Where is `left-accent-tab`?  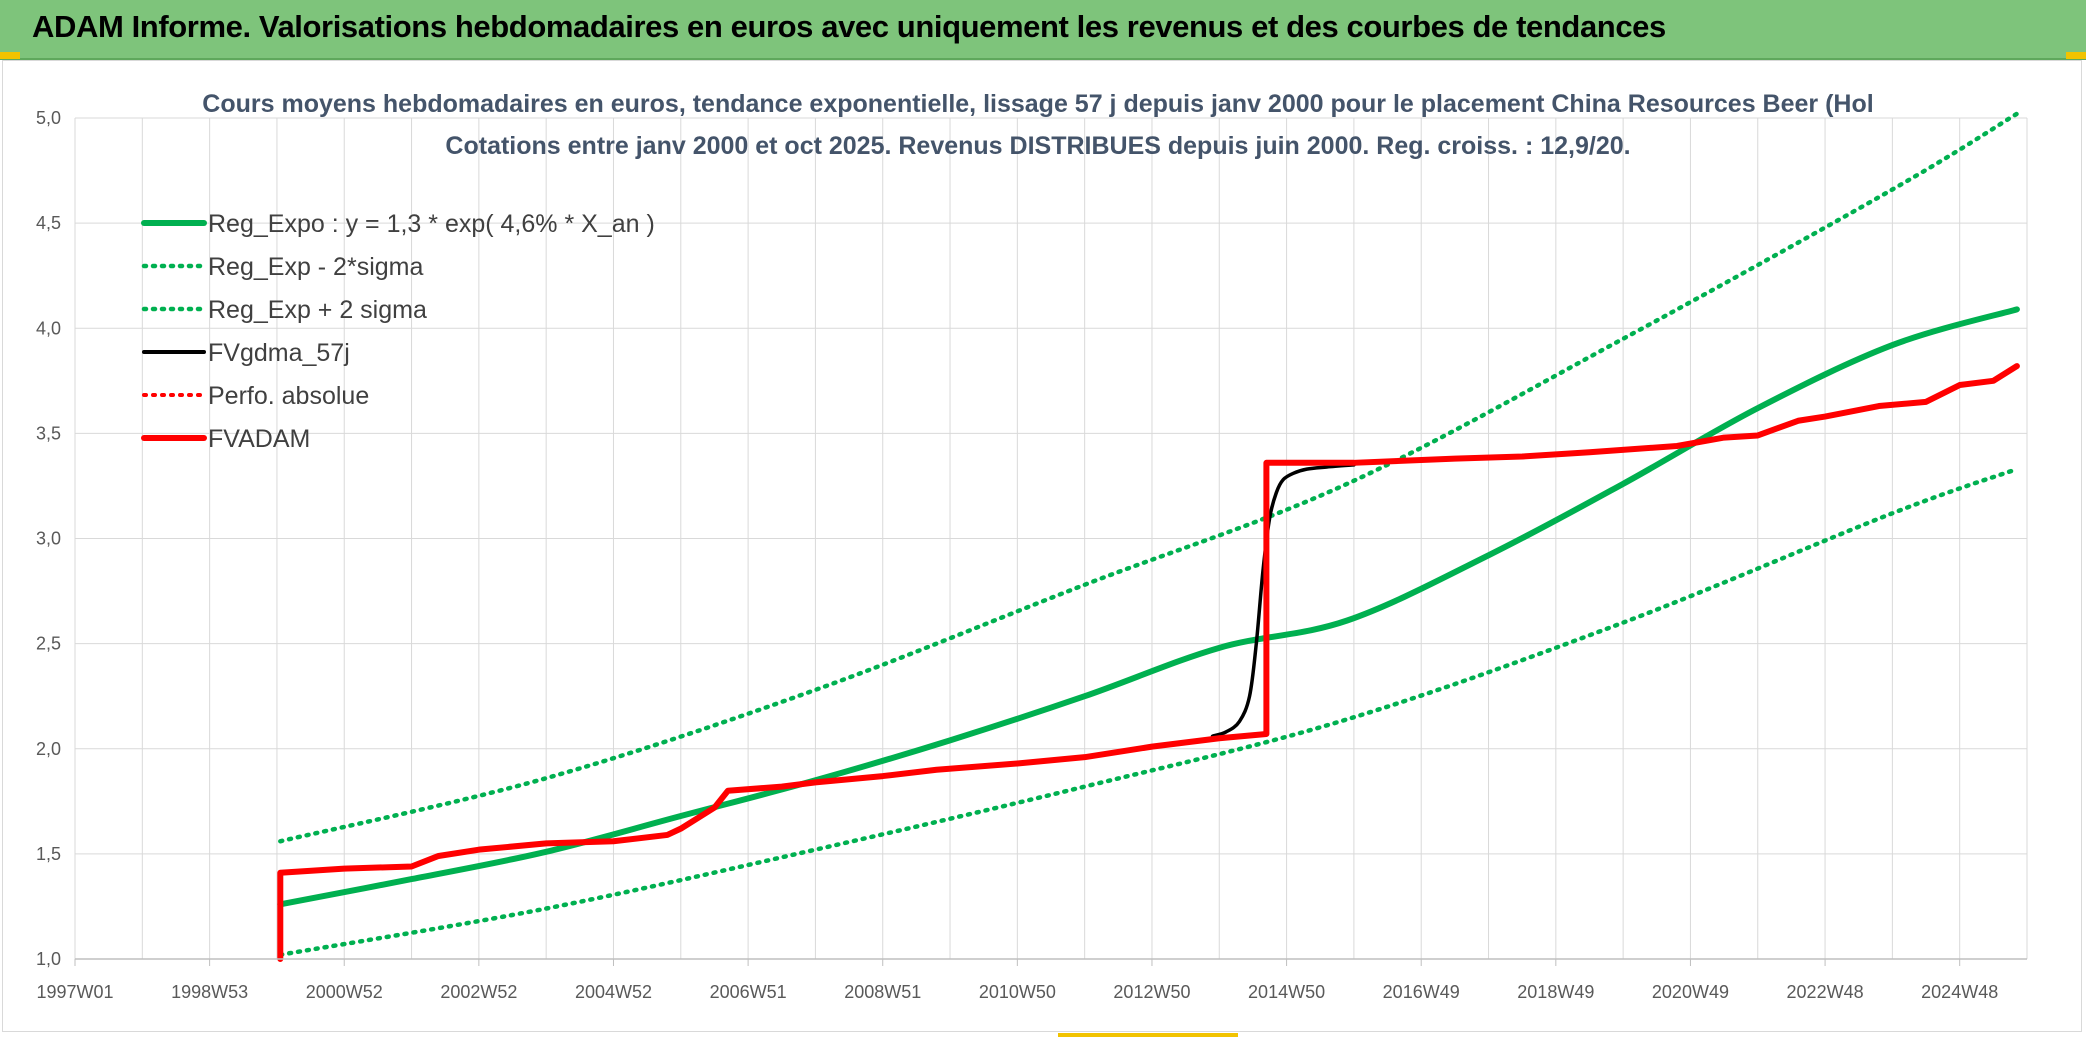 left-accent-tab is located at coordinates (10, 55).